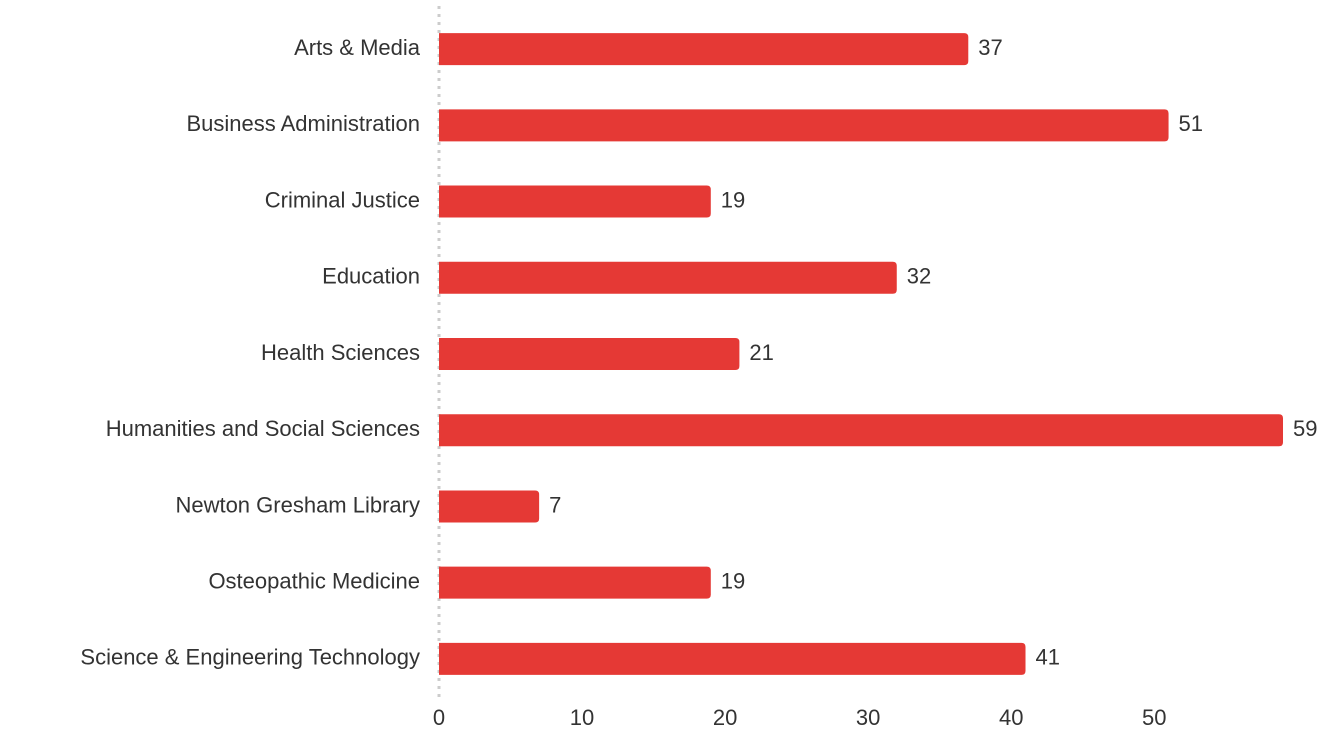  What do you see at coordinates (357, 47) in the screenshot?
I see `y-tick-label: Arts & Media` at bounding box center [357, 47].